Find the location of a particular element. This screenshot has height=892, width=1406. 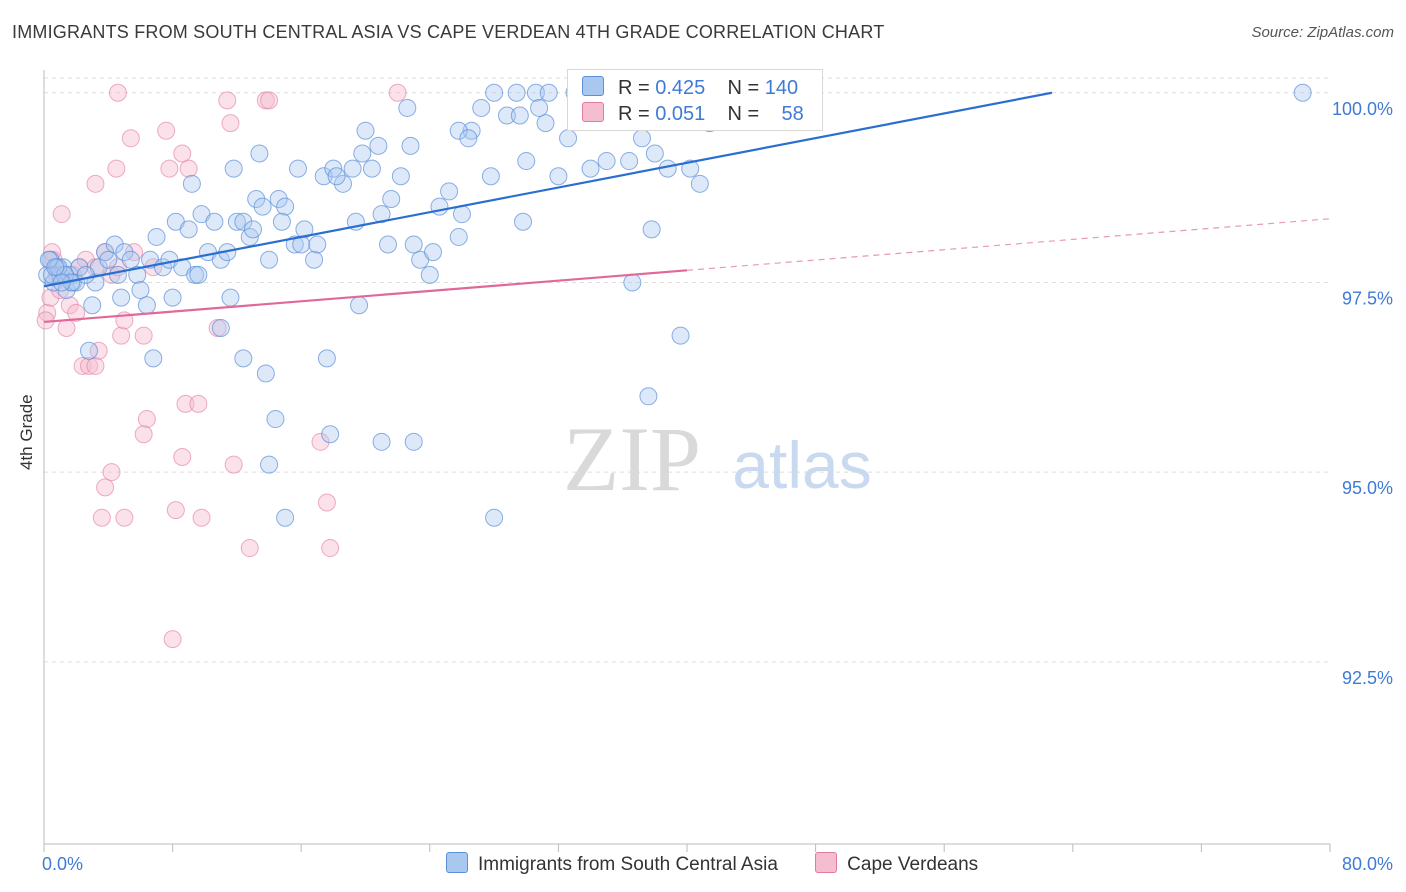

legend-item-cape-verdeans: Cape Verdeans is located at coordinates (896, 864).